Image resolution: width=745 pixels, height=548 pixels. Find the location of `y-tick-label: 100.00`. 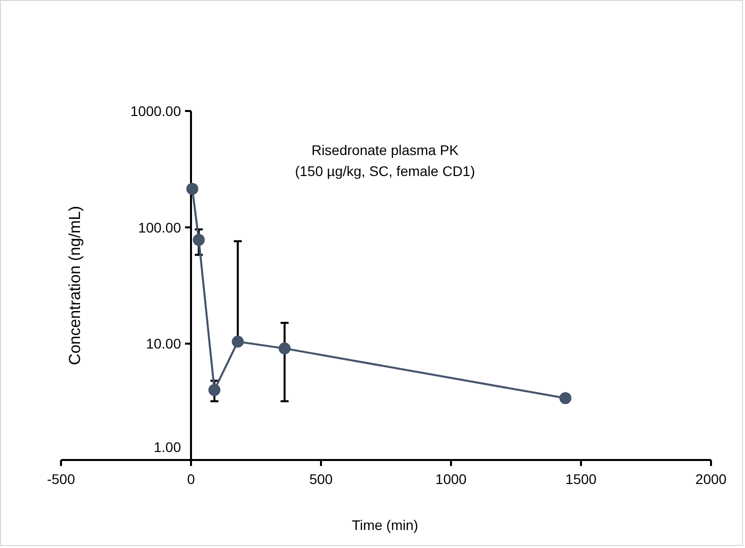

y-tick-label: 100.00 is located at coordinates (160, 227).